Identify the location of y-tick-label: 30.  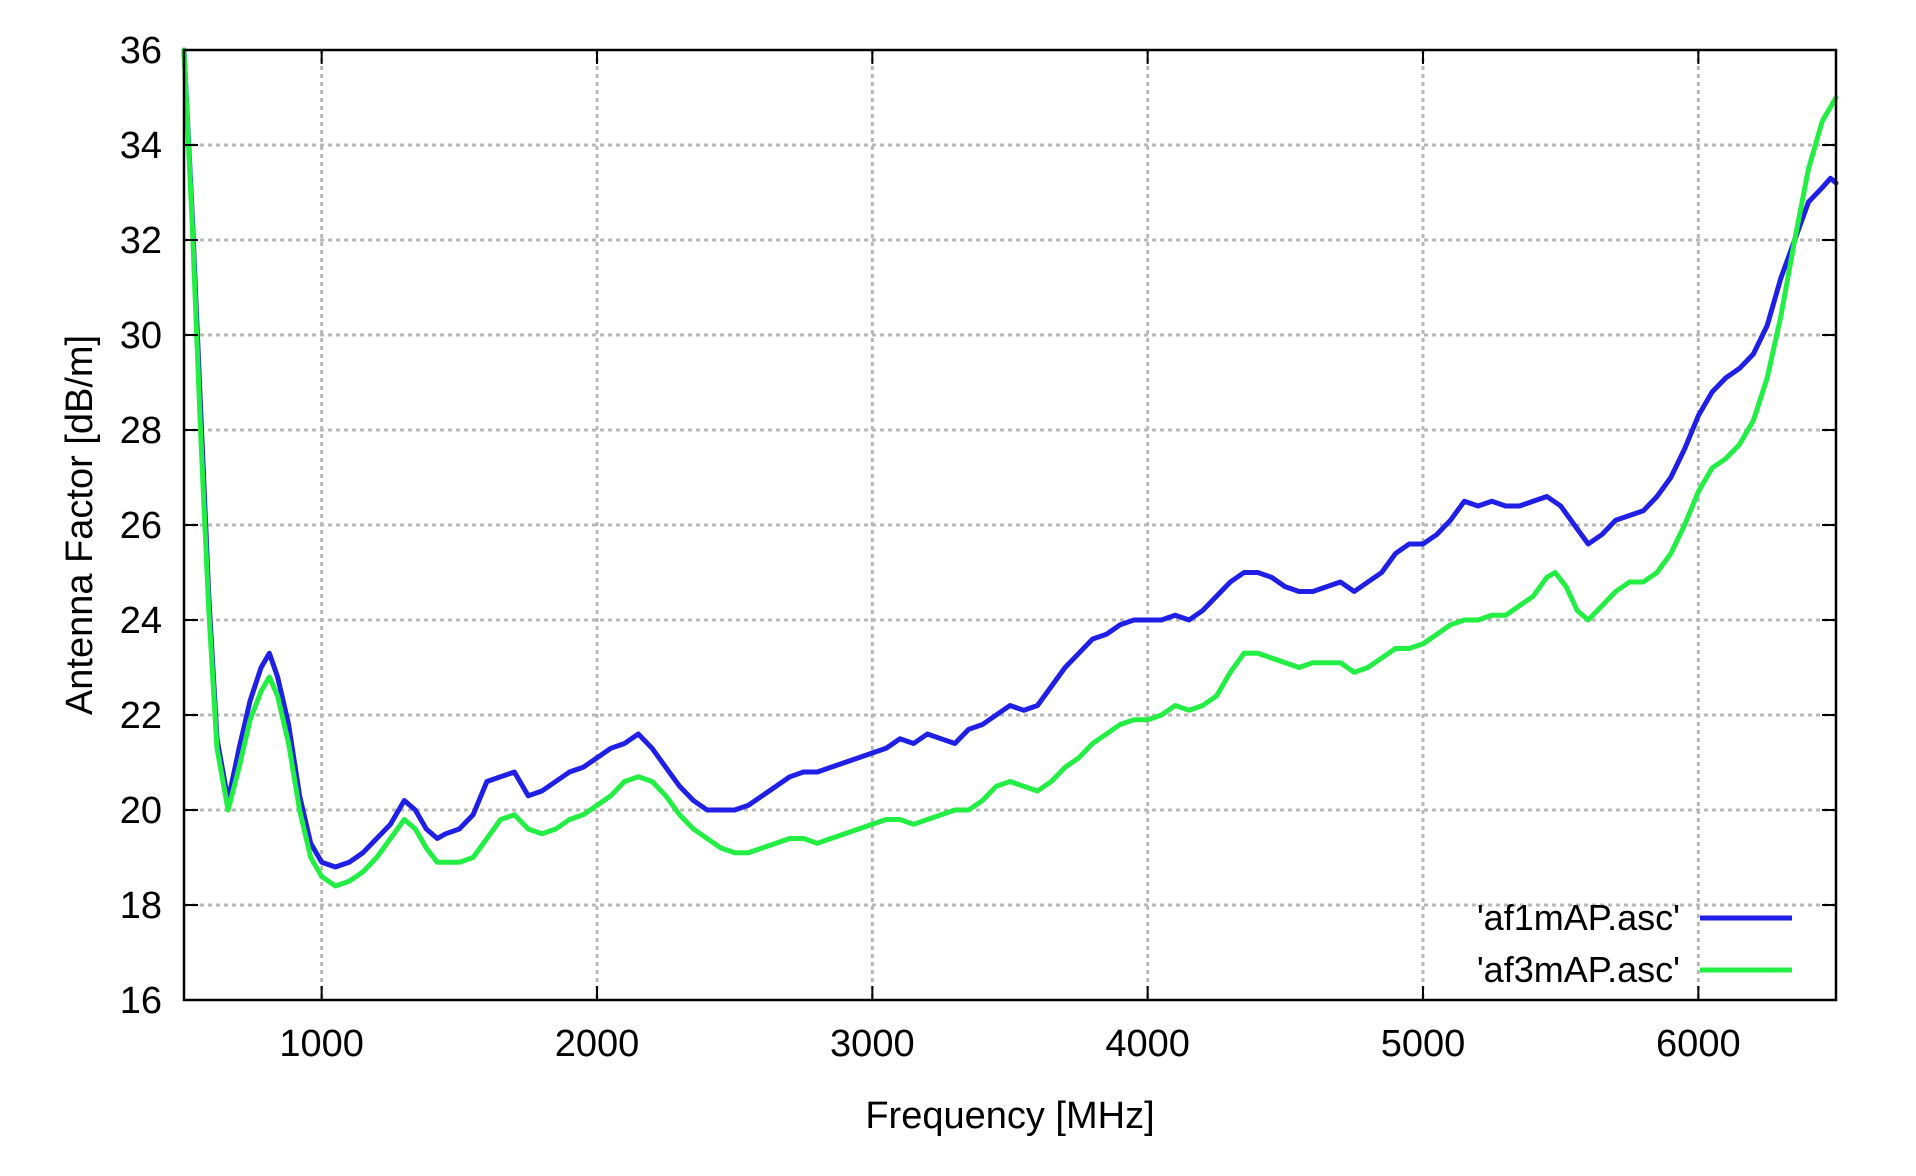
(141, 336).